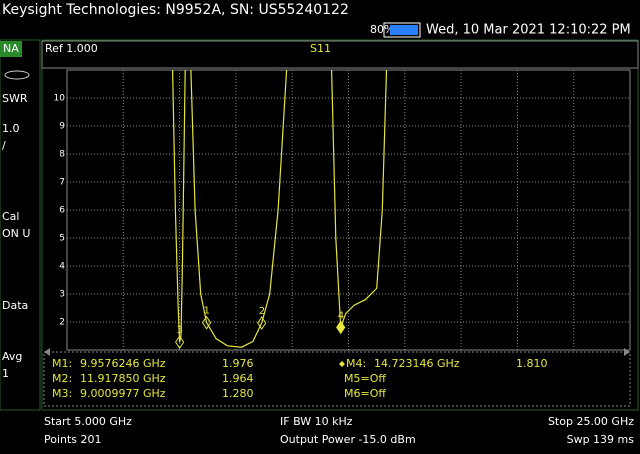 This screenshot has height=454, width=640. Describe the element at coordinates (123, 363) in the screenshot. I see `marker-freq: 9.9576246 GHz` at that location.